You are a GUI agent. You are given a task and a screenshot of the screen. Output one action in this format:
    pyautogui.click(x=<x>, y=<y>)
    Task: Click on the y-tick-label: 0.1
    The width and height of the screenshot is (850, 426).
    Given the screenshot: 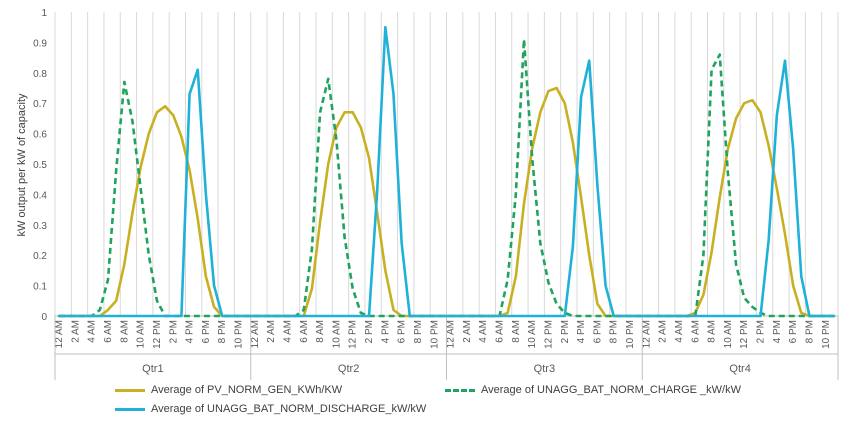 What is the action you would take?
    pyautogui.click(x=40, y=287)
    